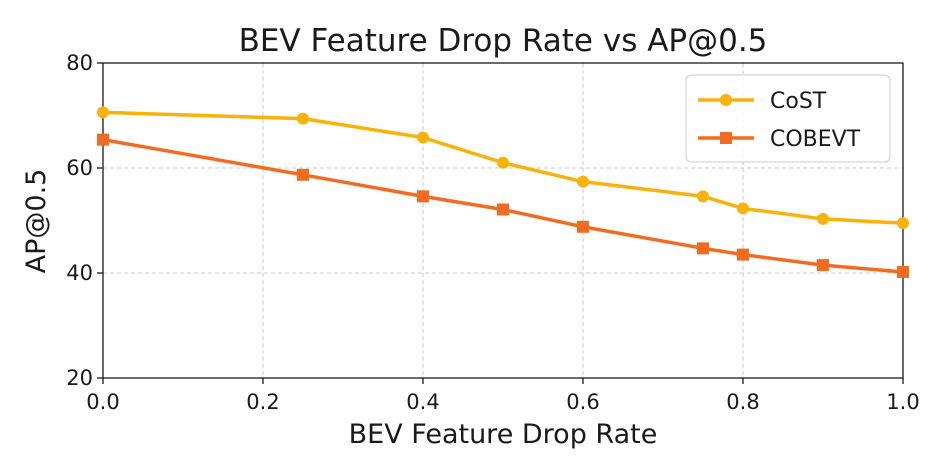 The height and width of the screenshot is (473, 947). I want to click on legend: CoST COBEVT, so click(788, 118).